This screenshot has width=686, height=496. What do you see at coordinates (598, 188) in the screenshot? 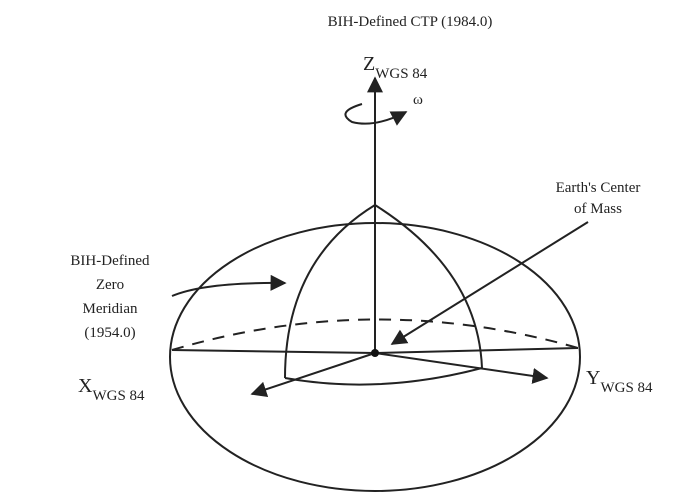
I see `center-label-1: Earth's Center` at bounding box center [598, 188].